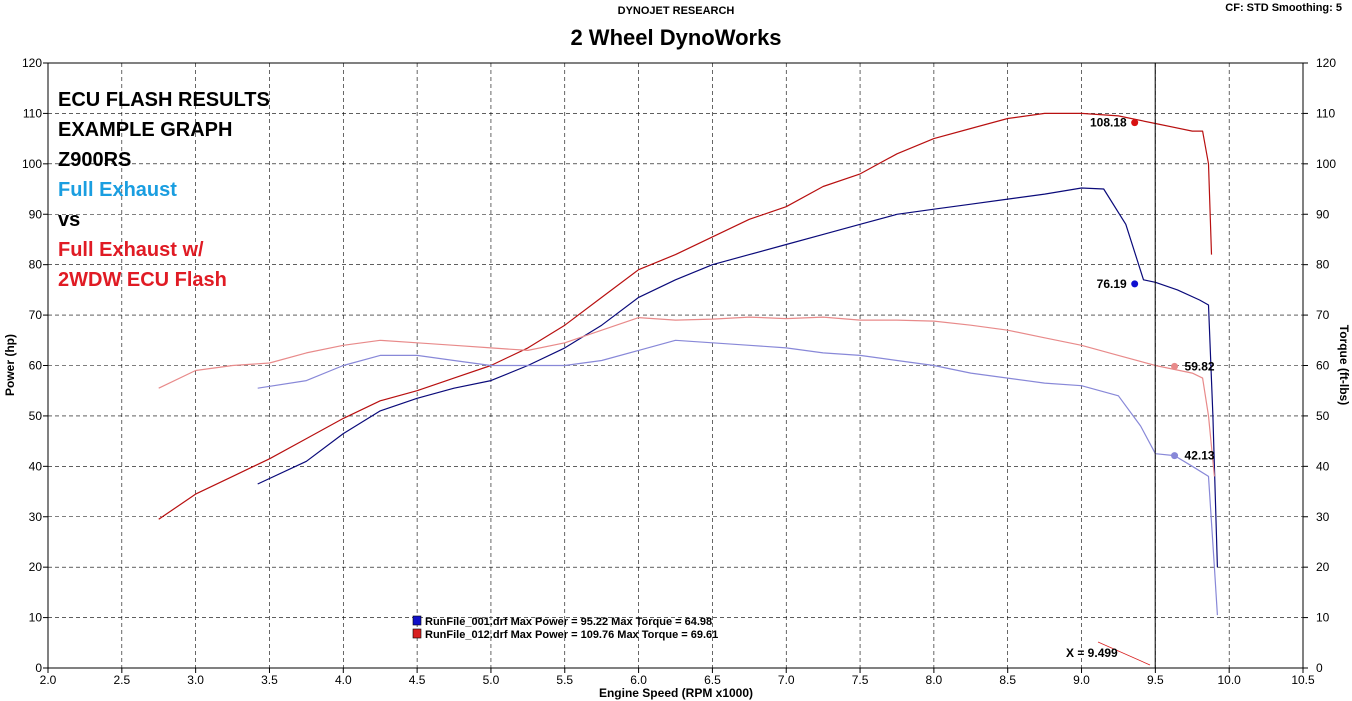 This screenshot has width=1352, height=701. Describe the element at coordinates (36, 517) in the screenshot. I see `y-left-tick-label: 30` at that location.